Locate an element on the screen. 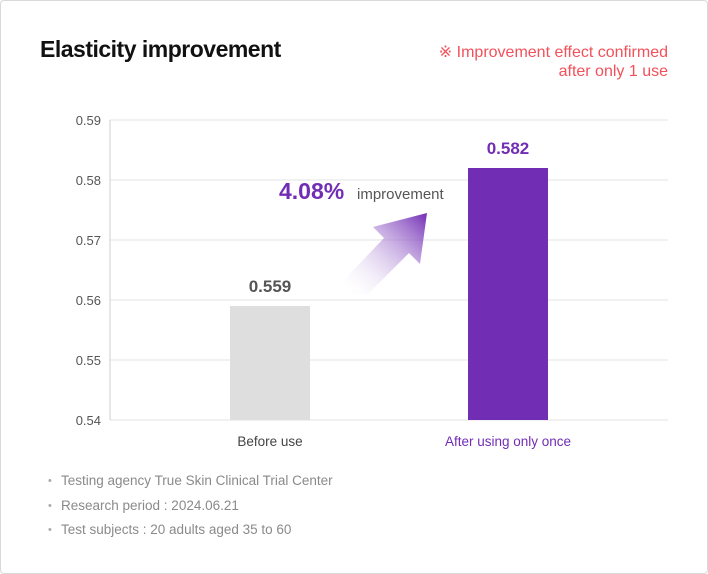  reference-mark-icon: ※ is located at coordinates (445, 52).